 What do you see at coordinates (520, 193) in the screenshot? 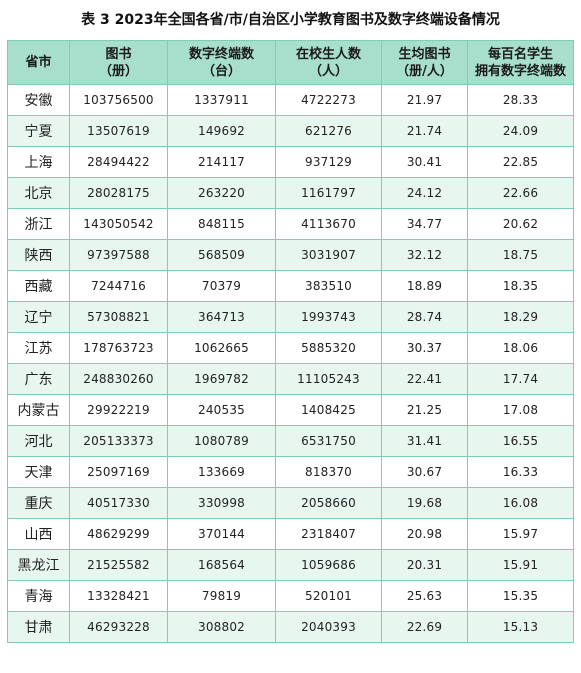
I see `cell-terminals-per-100: 22.66` at bounding box center [520, 193].